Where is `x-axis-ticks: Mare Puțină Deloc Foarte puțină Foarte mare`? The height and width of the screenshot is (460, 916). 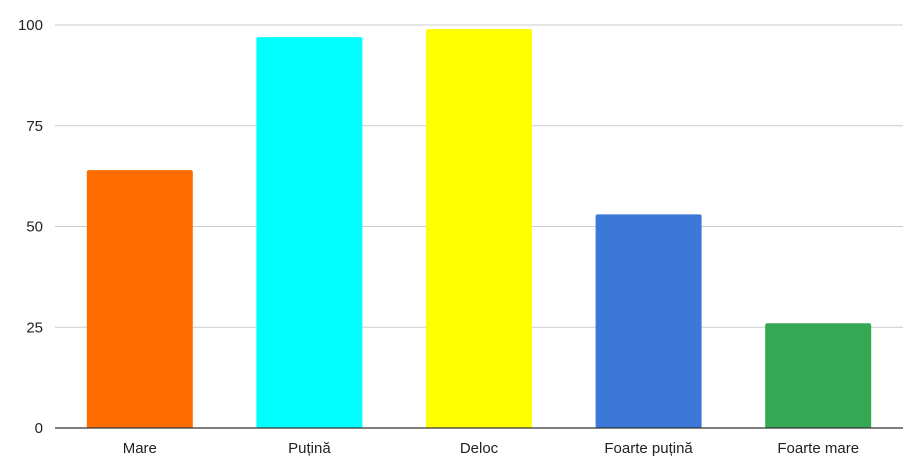
x-axis-ticks: Mare Puțină Deloc Foarte puțină Foarte mare is located at coordinates (491, 448).